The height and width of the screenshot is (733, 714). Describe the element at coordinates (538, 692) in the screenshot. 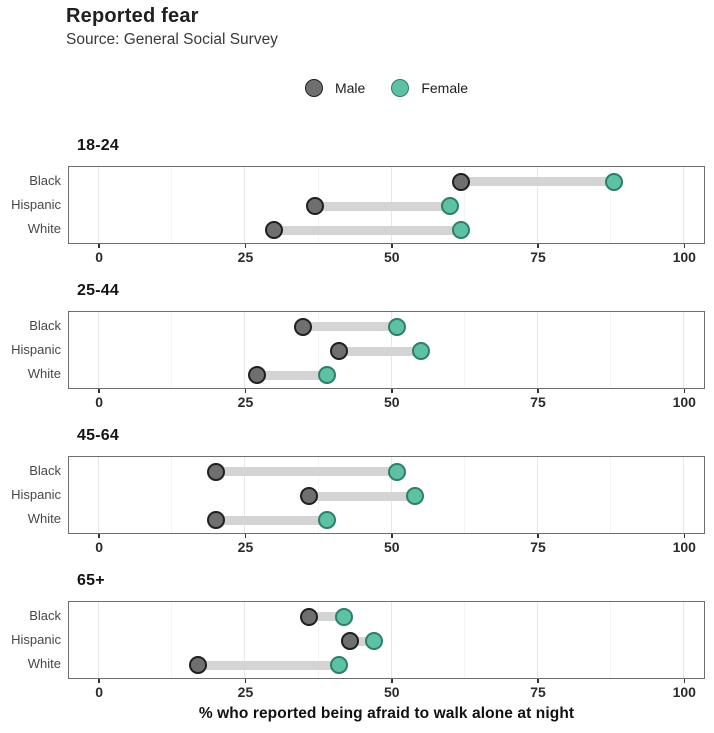

I see `x-tick-label: 75` at that location.